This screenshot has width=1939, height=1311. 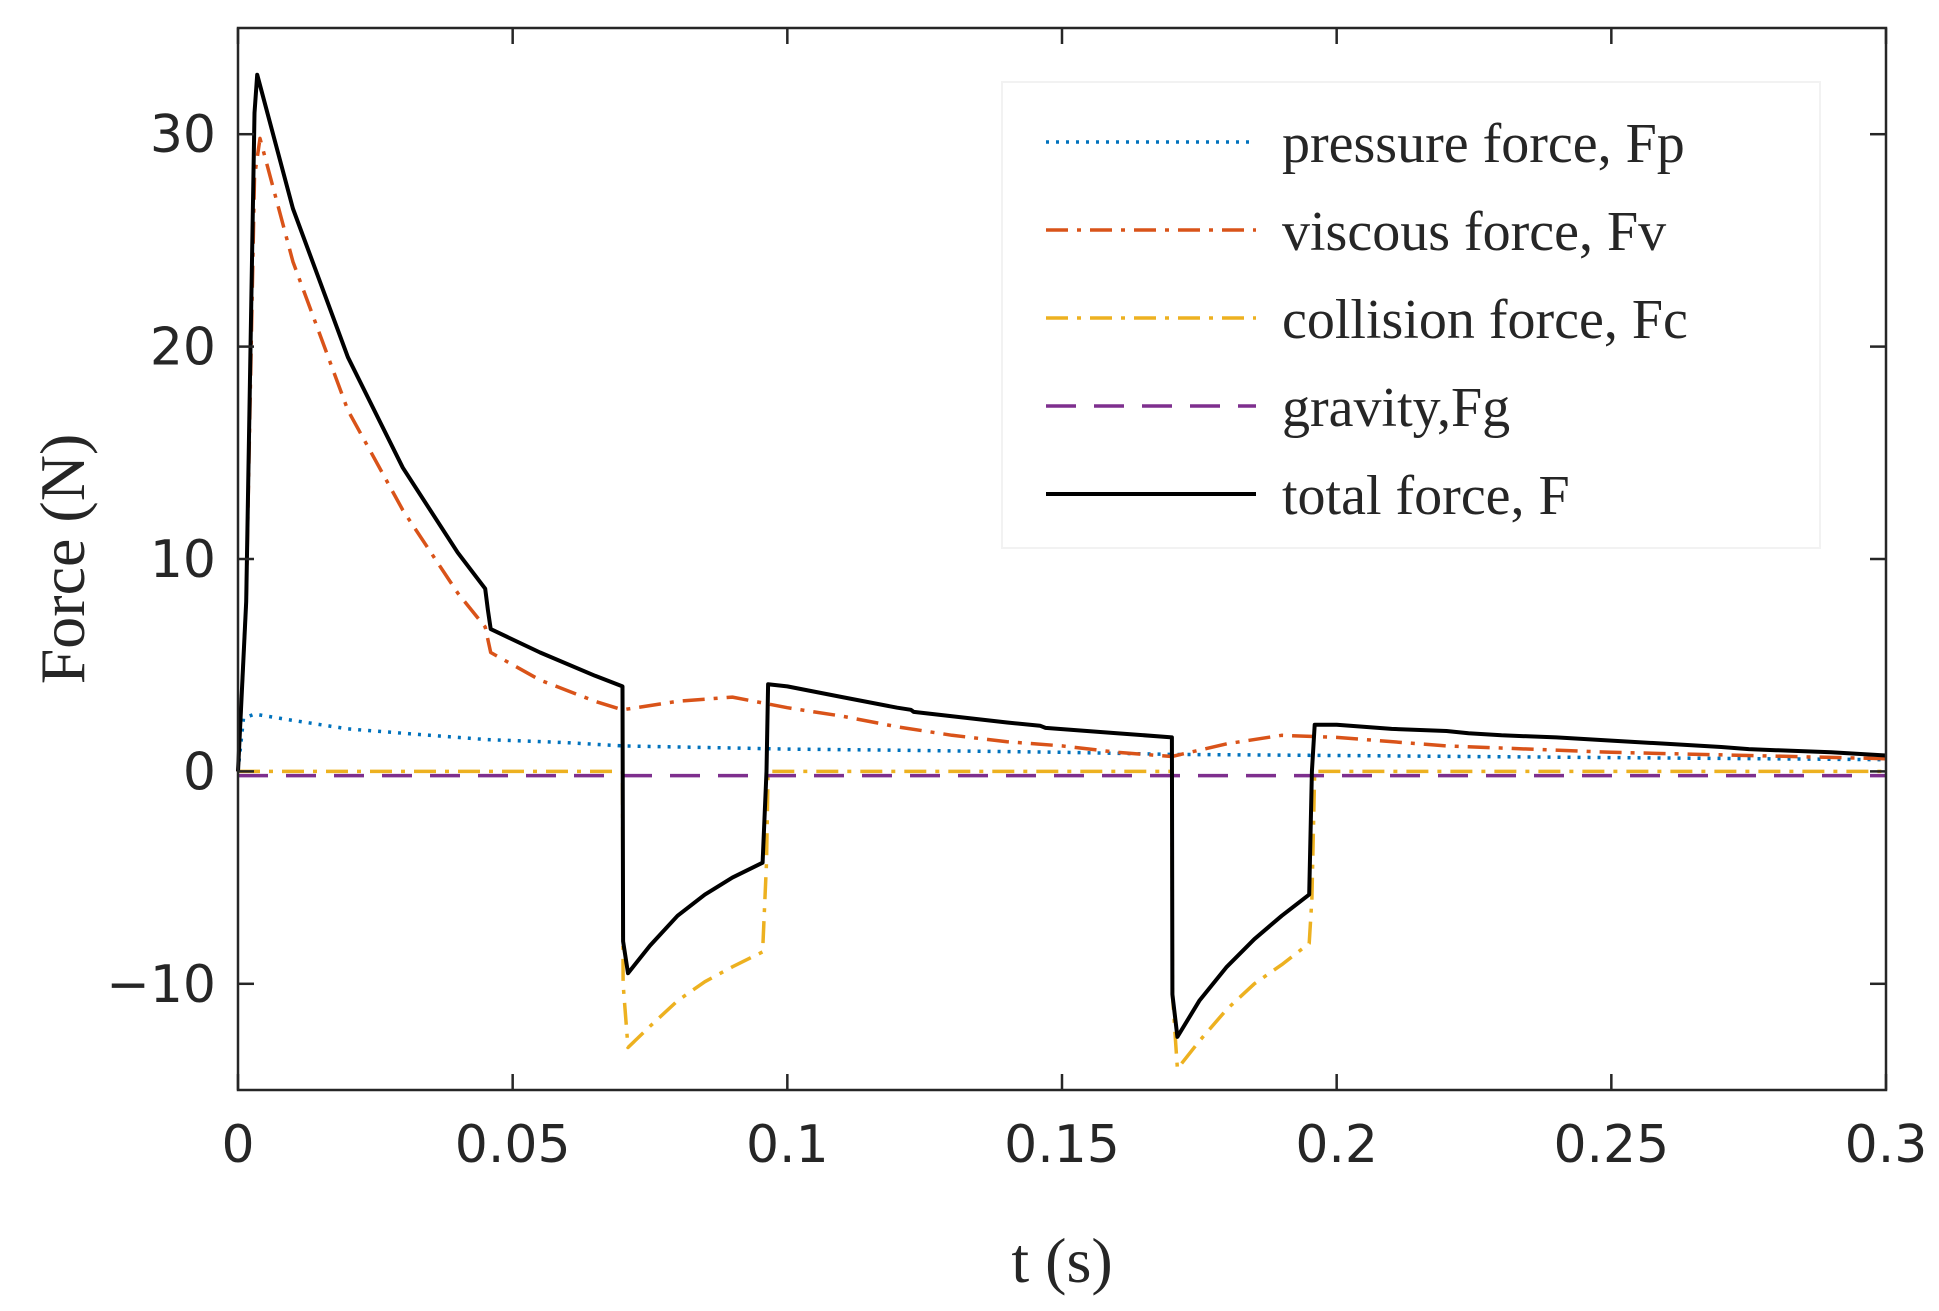 What do you see at coordinates (1426, 496) in the screenshot?
I see `legend-label: total force, F` at bounding box center [1426, 496].